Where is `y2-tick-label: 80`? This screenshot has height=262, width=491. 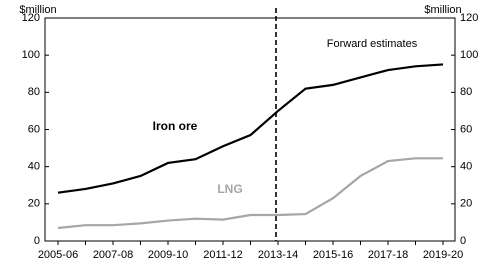 y2-tick-label: 80 is located at coordinates (466, 92).